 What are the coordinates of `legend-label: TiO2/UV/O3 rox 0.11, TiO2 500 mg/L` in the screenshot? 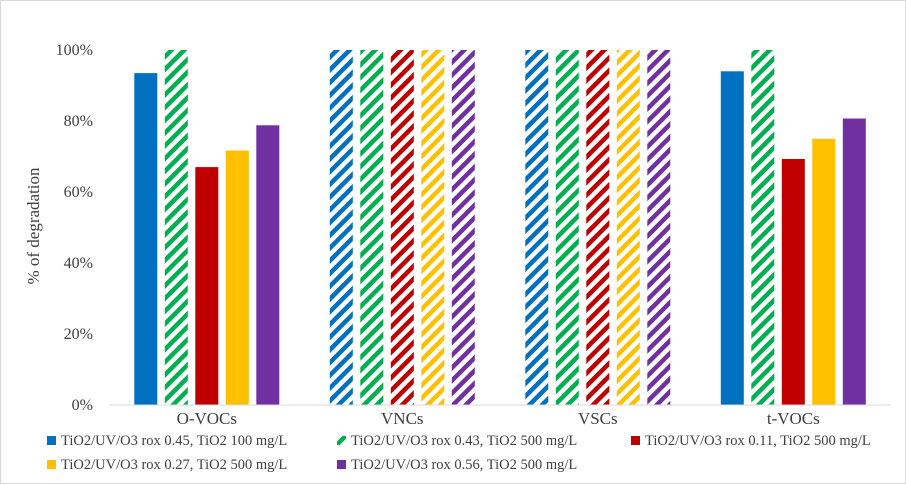 It's located at (758, 441).